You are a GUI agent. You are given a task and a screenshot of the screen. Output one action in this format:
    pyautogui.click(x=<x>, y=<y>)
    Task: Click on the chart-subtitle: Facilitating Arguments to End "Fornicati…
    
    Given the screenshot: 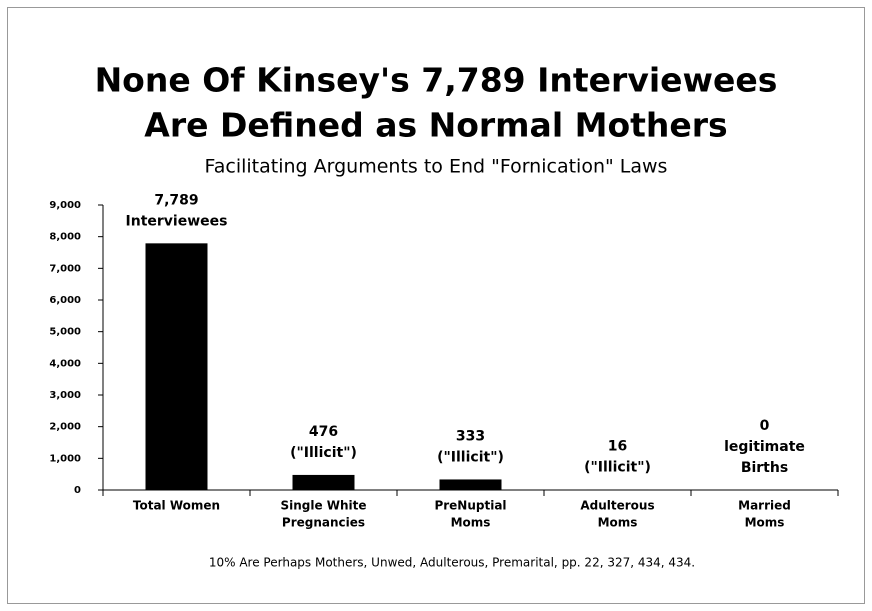 What is the action you would take?
    pyautogui.click(x=436, y=167)
    